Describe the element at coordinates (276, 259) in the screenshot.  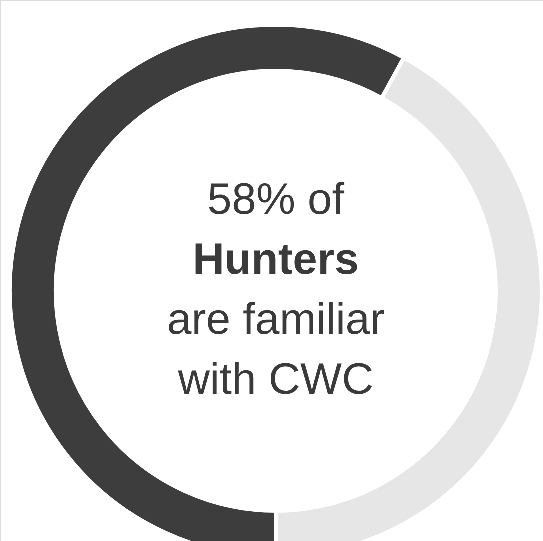
I see `text: Hunters` at that location.